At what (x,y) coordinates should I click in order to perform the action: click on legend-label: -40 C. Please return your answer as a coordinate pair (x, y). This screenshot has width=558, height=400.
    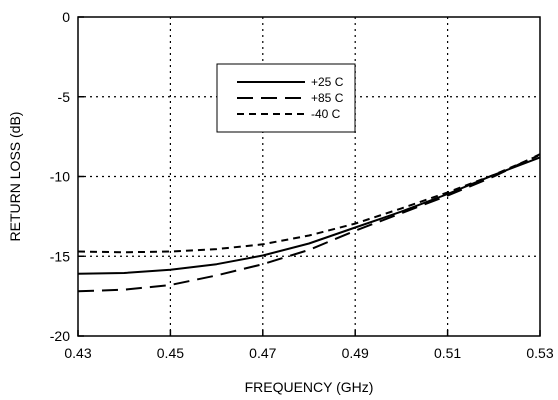
    Looking at the image, I should click on (326, 114).